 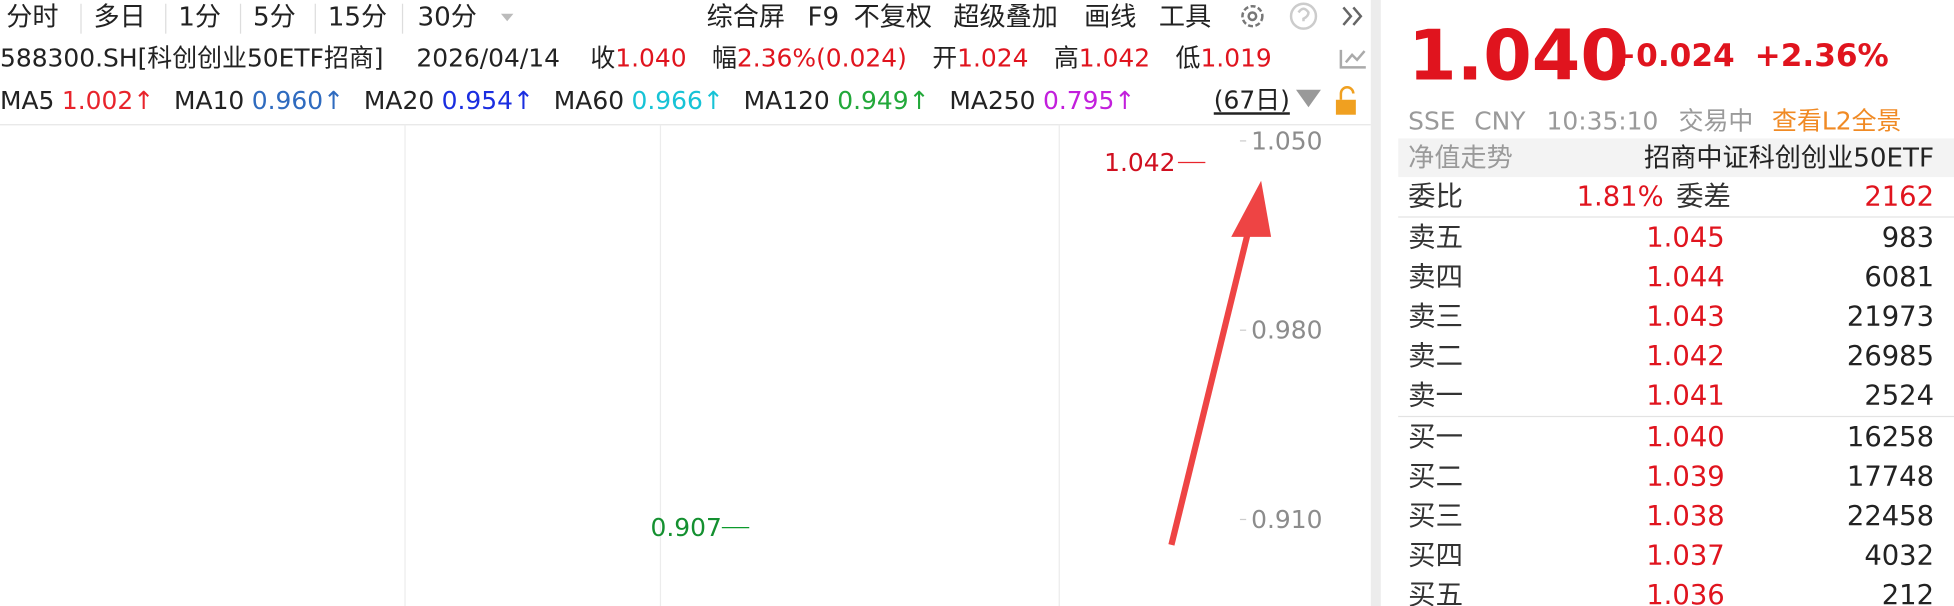 I want to click on period-dropdown, so click(x=1308, y=98).